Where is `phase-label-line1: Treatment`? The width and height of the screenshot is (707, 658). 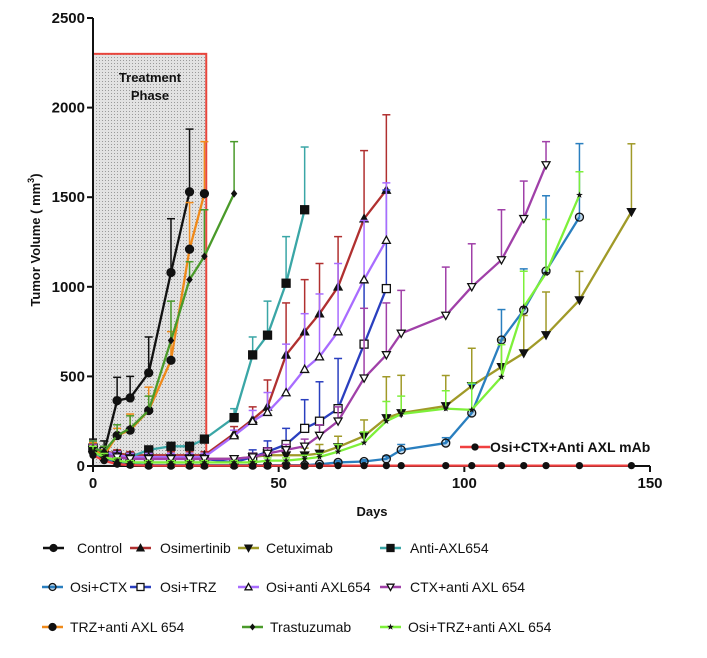 phase-label-line1: Treatment is located at coordinates (150, 77).